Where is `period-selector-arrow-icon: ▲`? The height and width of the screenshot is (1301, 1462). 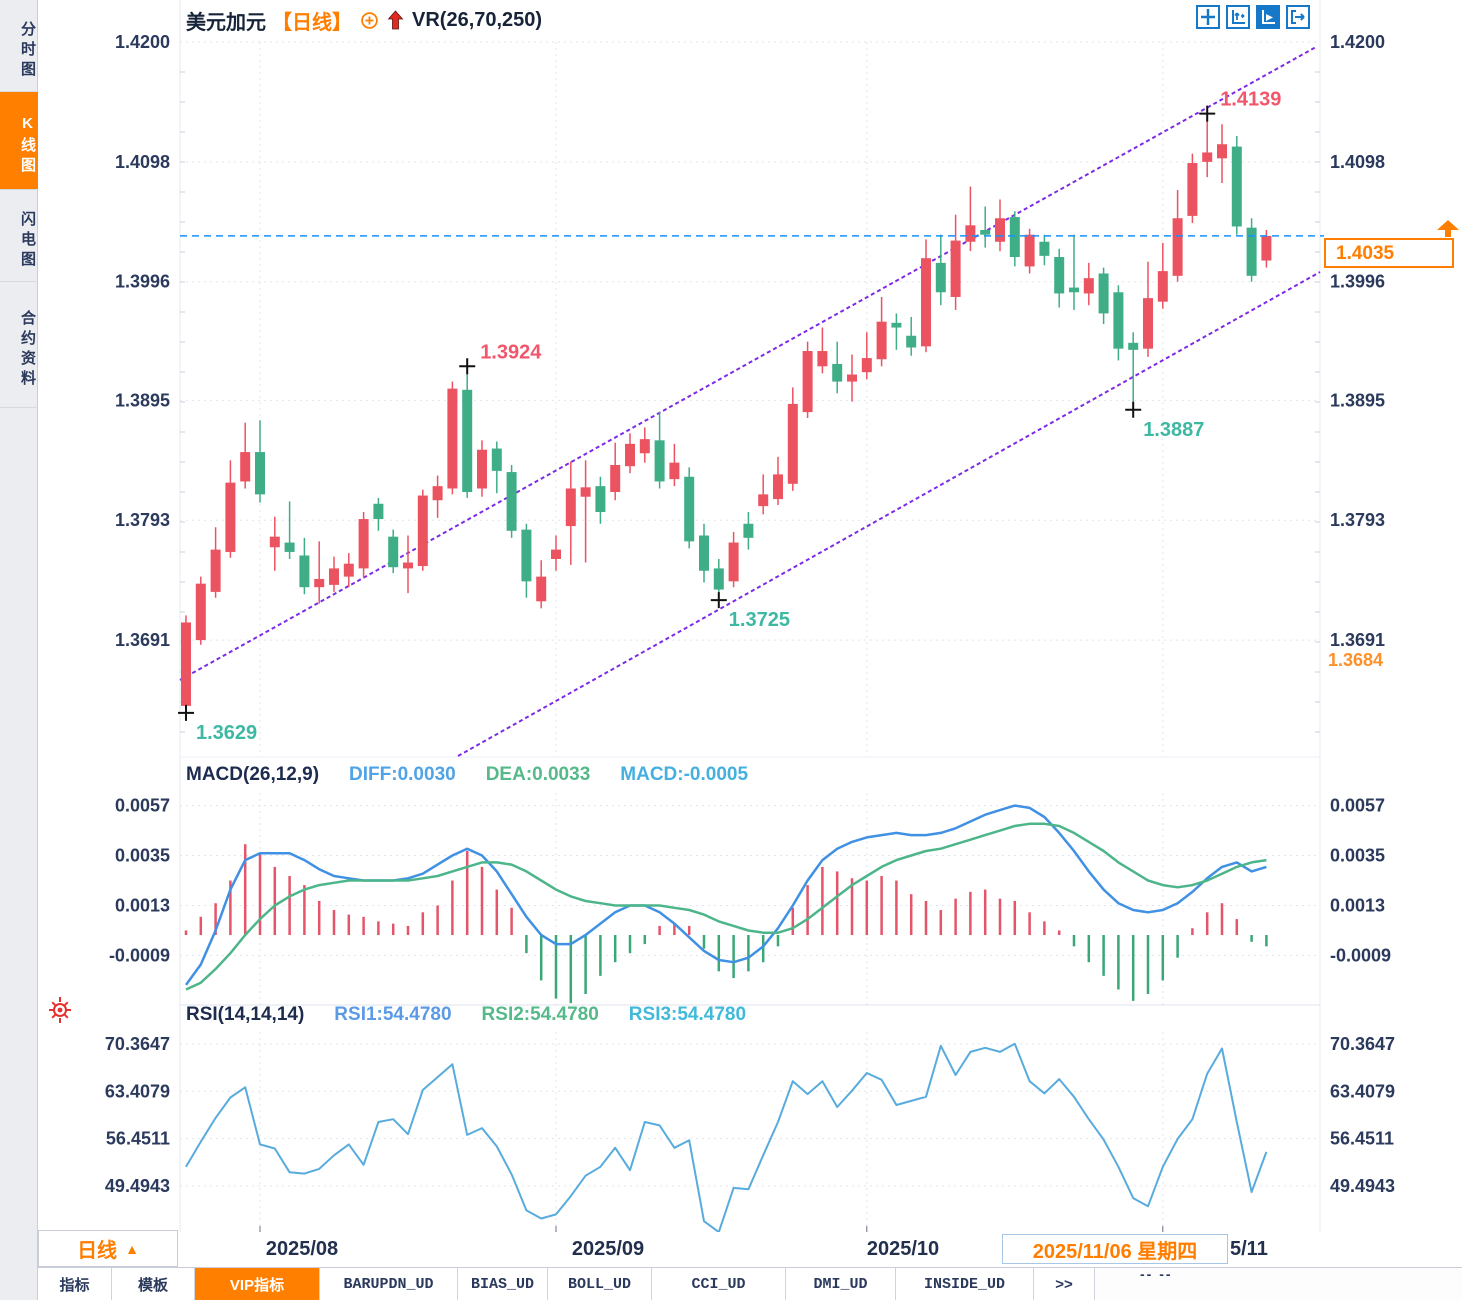 period-selector-arrow-icon: ▲ is located at coordinates (132, 1248).